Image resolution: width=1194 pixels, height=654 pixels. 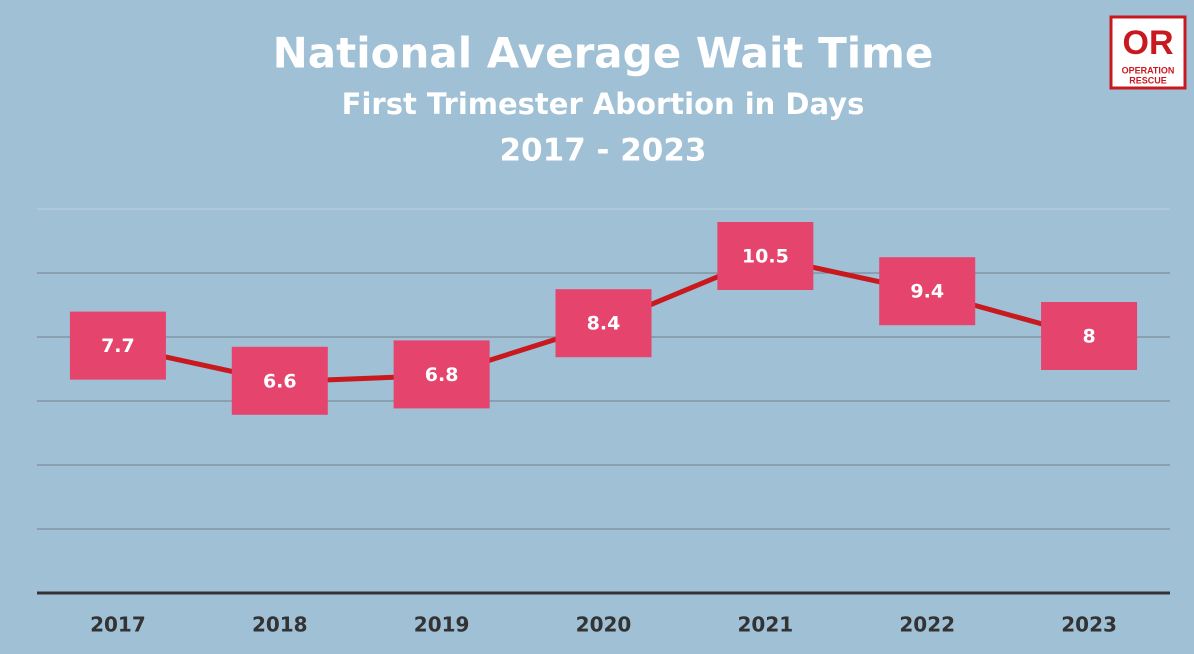 What do you see at coordinates (1089, 625) in the screenshot?
I see `x-tick-label: 2023` at bounding box center [1089, 625].